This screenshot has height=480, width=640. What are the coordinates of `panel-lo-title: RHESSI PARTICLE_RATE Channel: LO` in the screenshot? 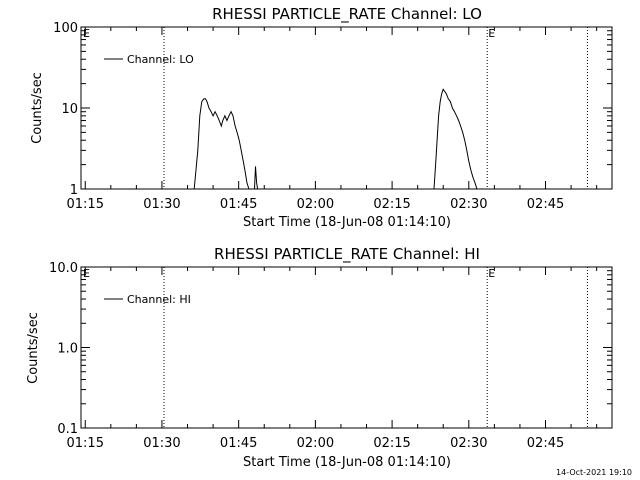 It's located at (347, 14).